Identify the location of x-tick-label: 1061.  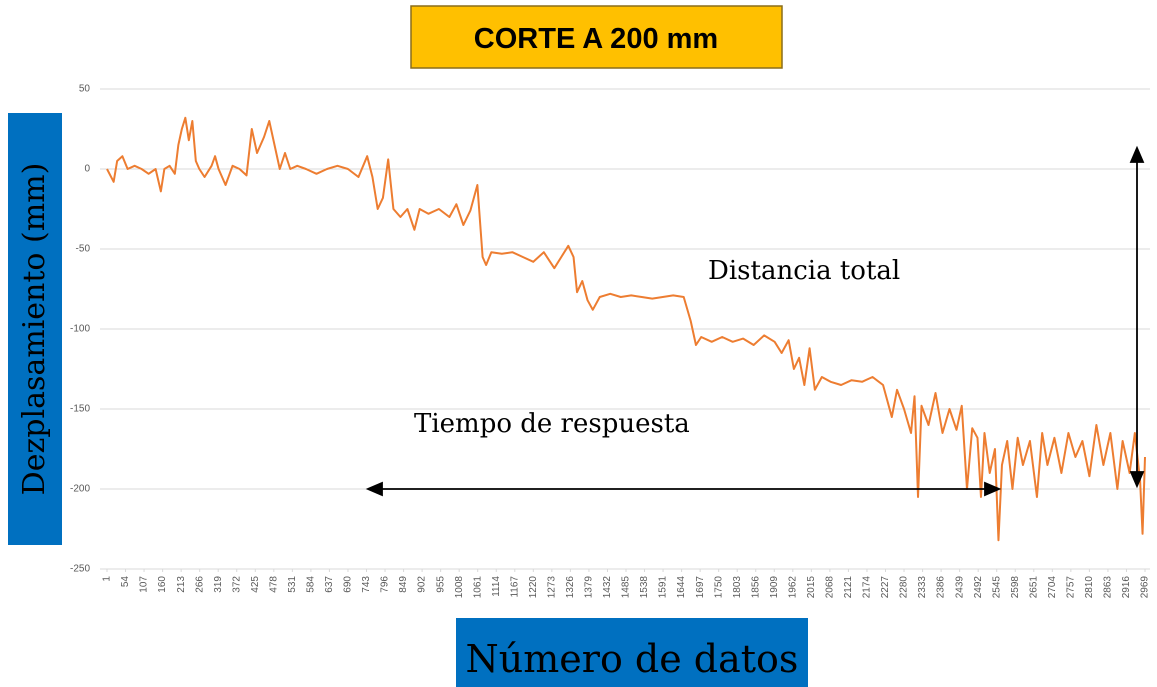
(477, 587).